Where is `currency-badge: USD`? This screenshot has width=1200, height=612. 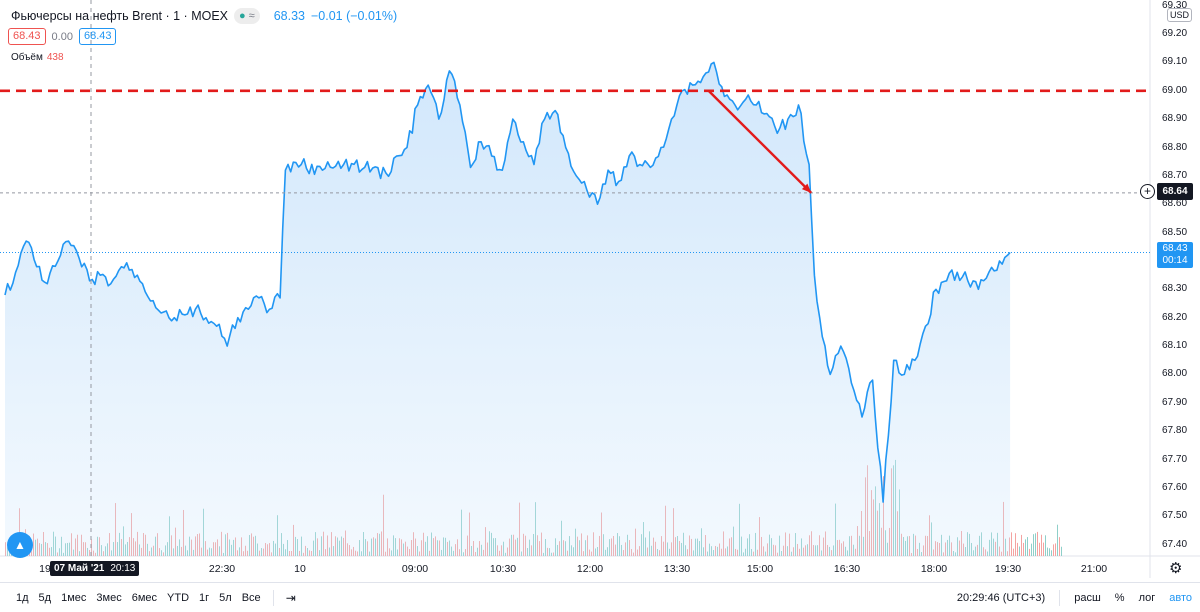 currency-badge: USD is located at coordinates (1180, 15).